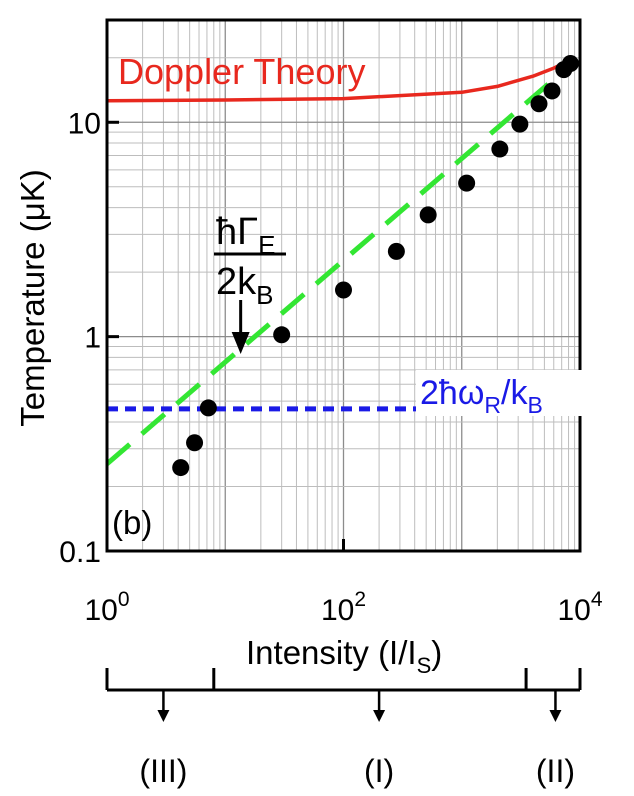 The height and width of the screenshot is (796, 634). Describe the element at coordinates (92, 338) in the screenshot. I see `y-tick-label: 1` at that location.